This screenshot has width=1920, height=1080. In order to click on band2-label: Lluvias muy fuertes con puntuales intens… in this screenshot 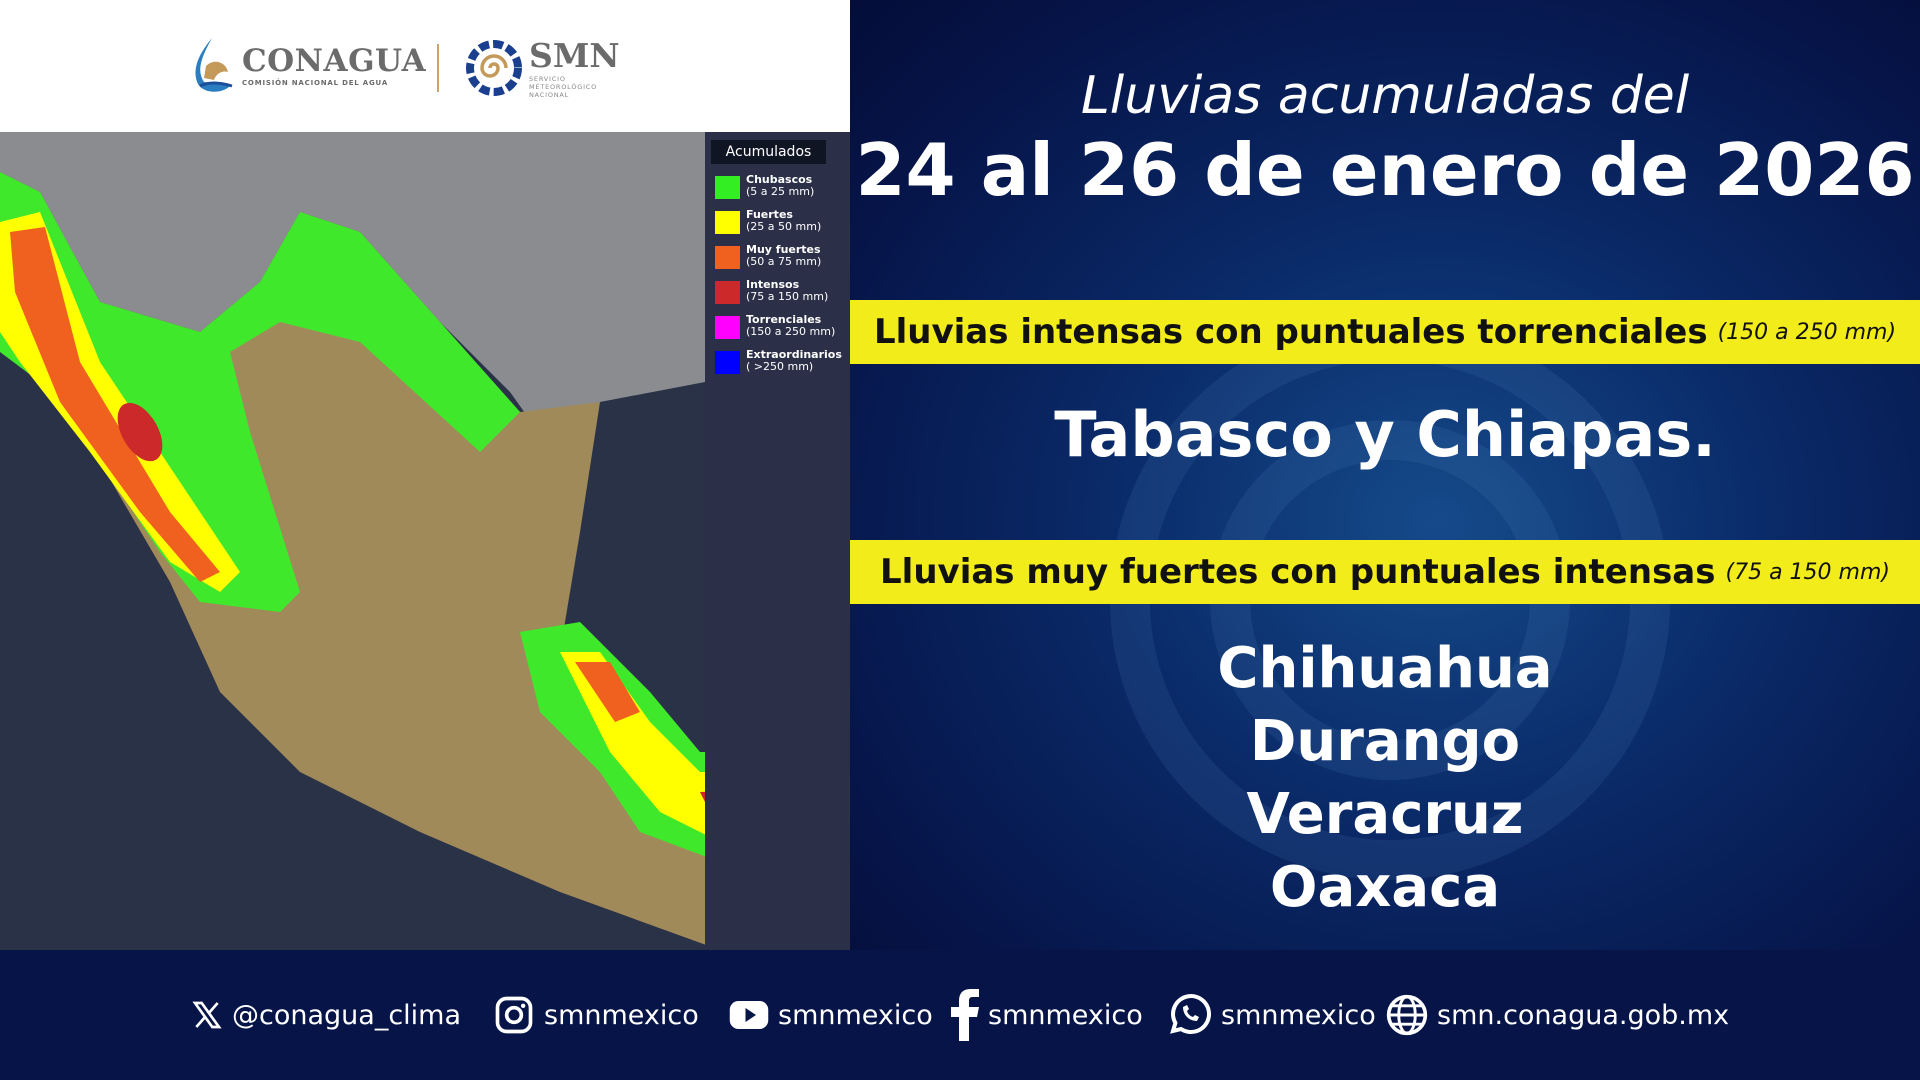, I will do `click(1298, 572)`.